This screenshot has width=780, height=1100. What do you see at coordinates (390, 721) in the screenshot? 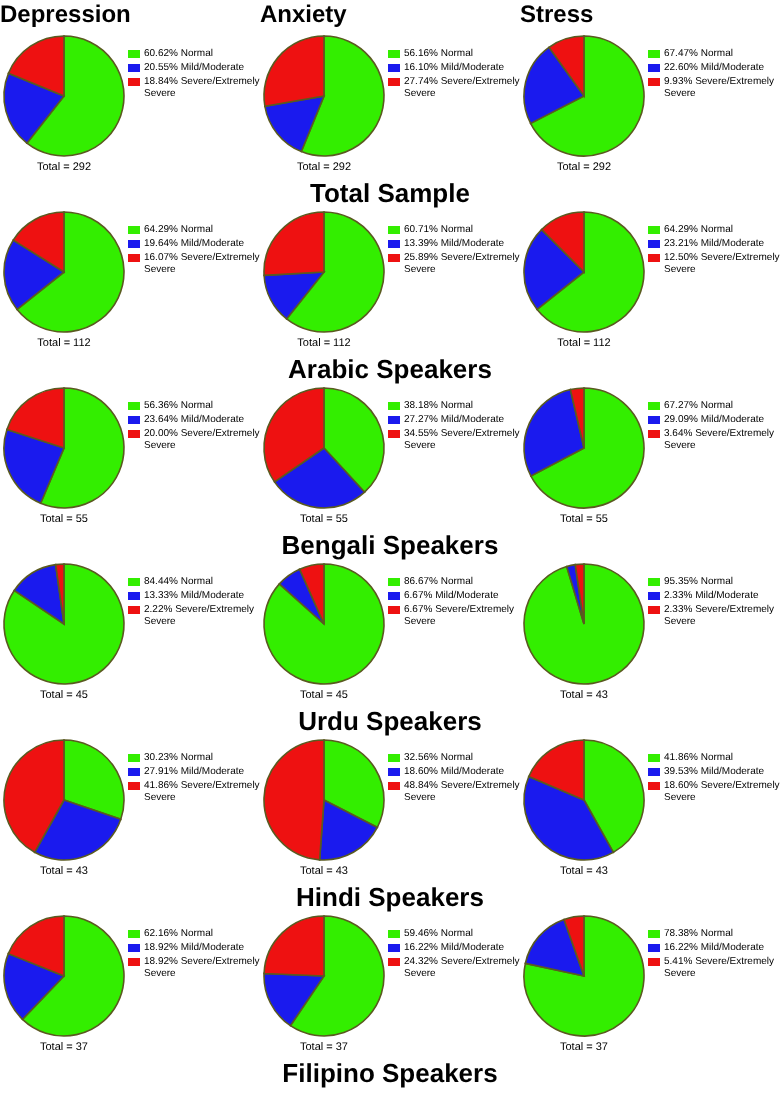
I see `text: Urdu Speakers` at bounding box center [390, 721].